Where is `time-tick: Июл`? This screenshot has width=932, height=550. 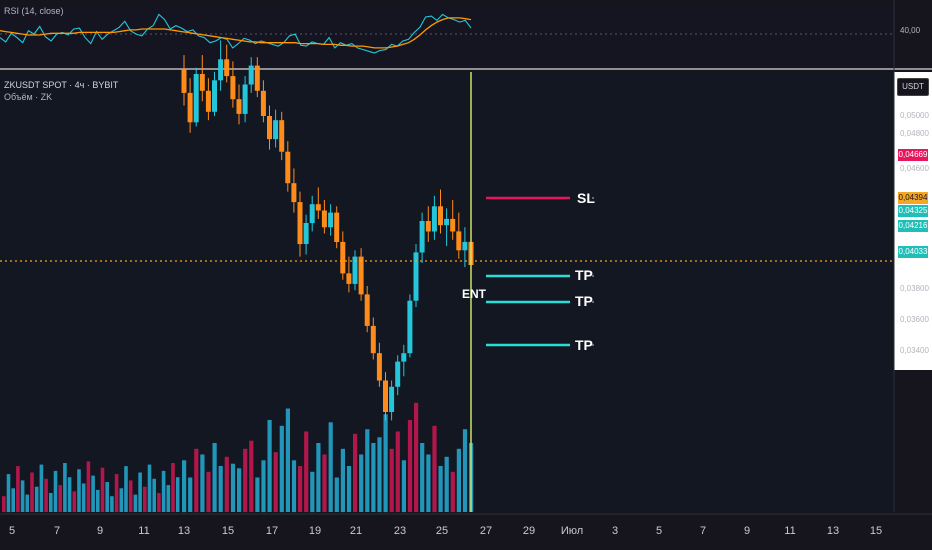
time-tick: Июл is located at coordinates (572, 531).